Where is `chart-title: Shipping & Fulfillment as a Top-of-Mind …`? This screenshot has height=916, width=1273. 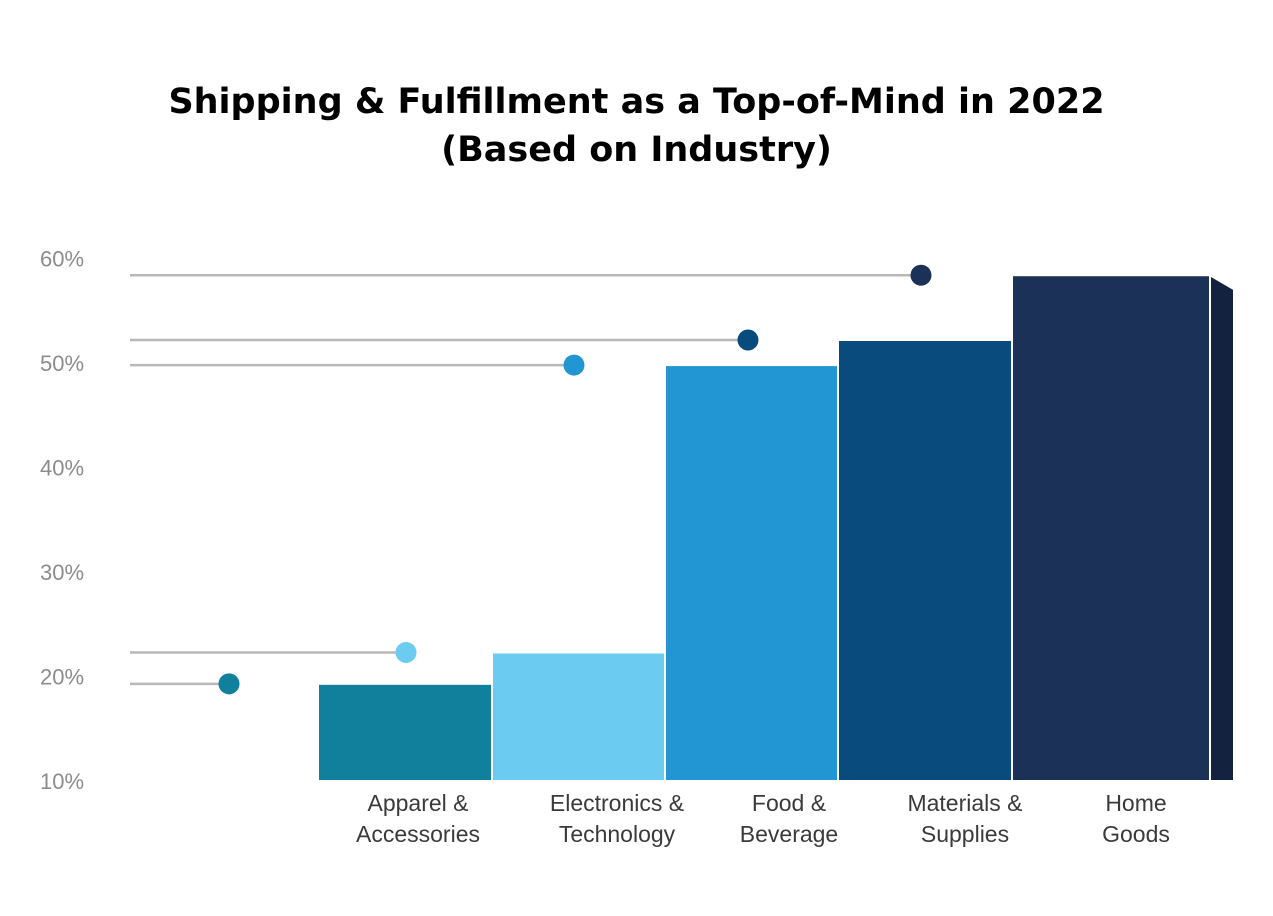 chart-title: Shipping & Fulfillment as a Top-of-Mind … is located at coordinates (636, 126).